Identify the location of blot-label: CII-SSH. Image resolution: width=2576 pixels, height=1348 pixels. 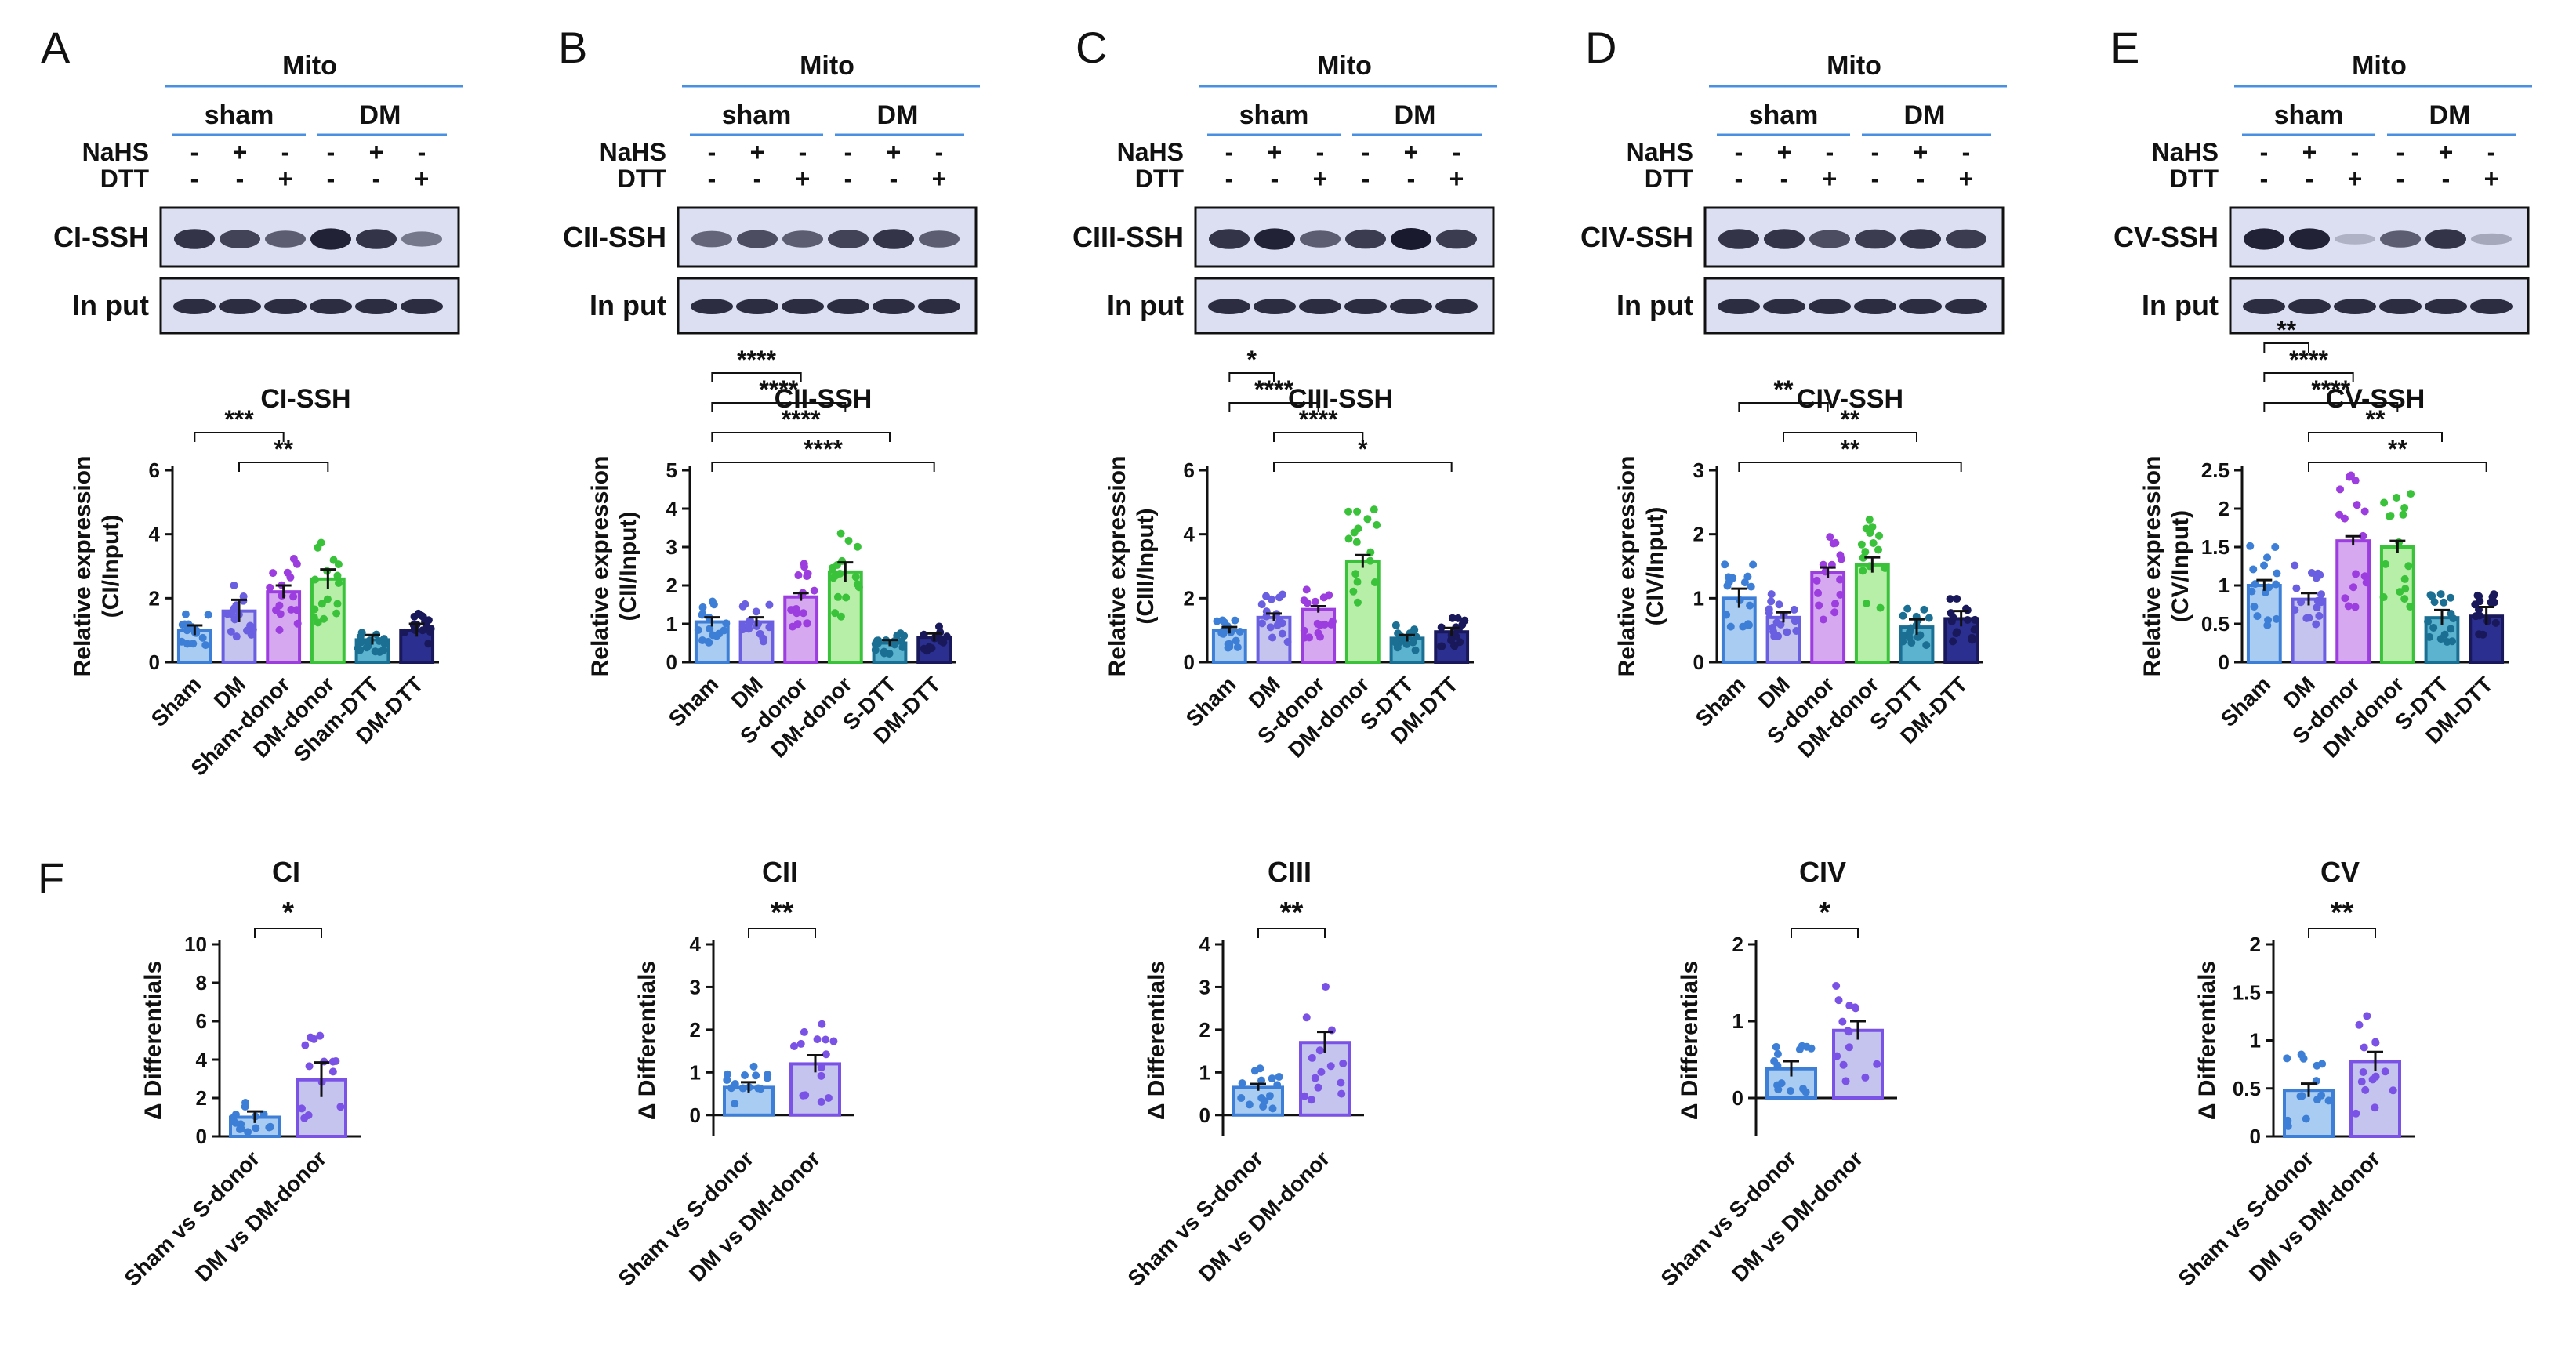
(614, 237).